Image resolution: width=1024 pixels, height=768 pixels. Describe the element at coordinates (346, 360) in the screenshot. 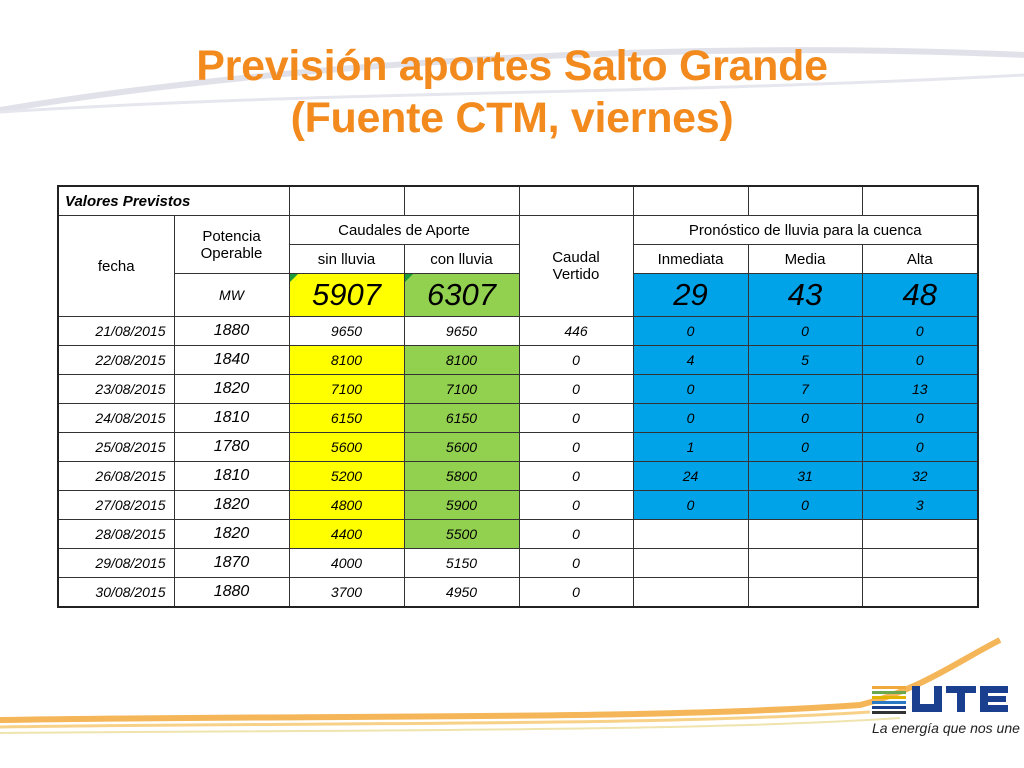

I see `cell-sin-lluvia: 8100` at that location.